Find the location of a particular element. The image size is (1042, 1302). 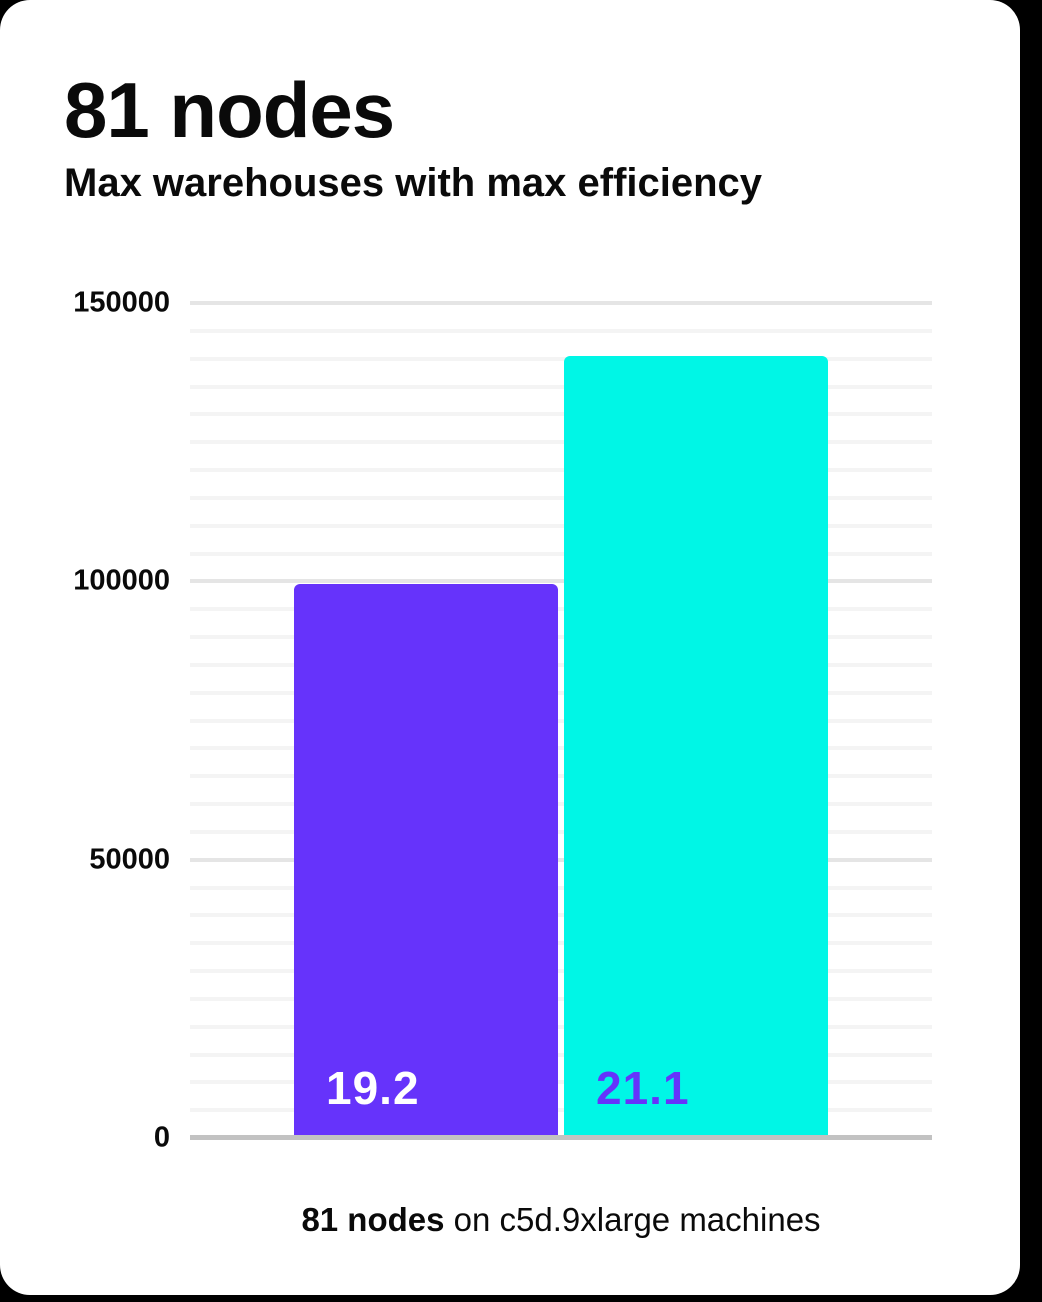

page-subtitle: Max warehouses with max efficiency is located at coordinates (413, 183).